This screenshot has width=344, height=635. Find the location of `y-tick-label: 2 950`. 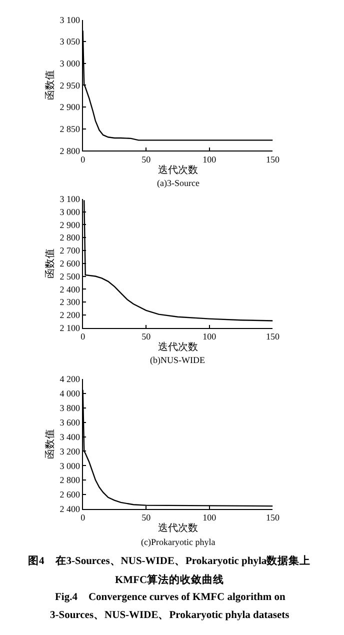

y-tick-label: 2 950 is located at coordinates (70, 85).